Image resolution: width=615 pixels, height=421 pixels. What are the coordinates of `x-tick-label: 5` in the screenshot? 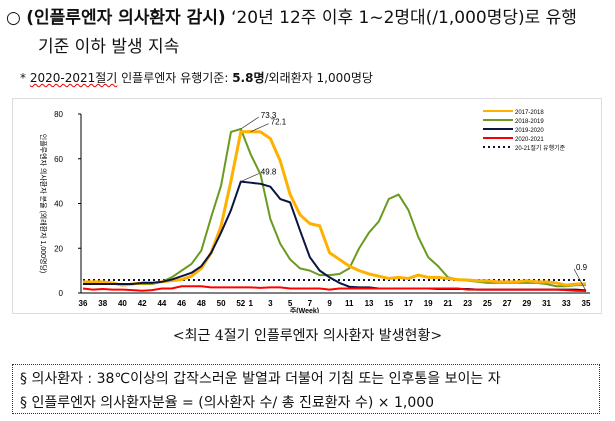 It's located at (290, 303).